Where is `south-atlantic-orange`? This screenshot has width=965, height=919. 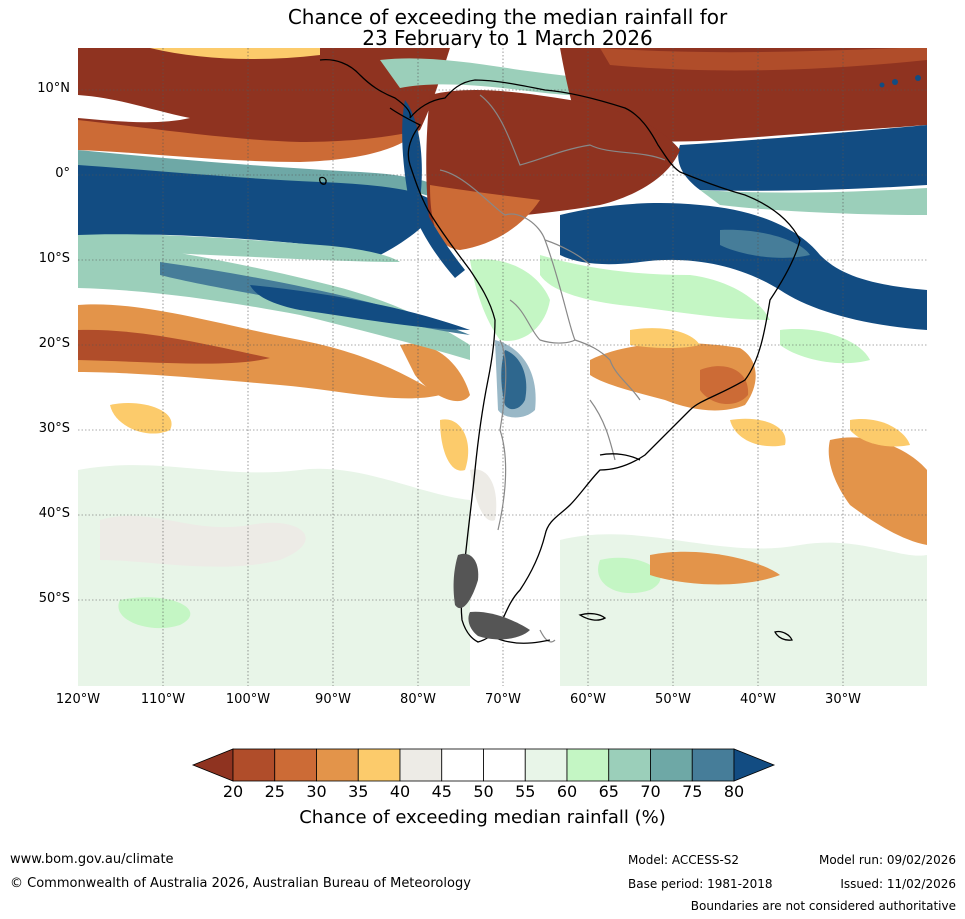 south-atlantic-orange is located at coordinates (715, 568).